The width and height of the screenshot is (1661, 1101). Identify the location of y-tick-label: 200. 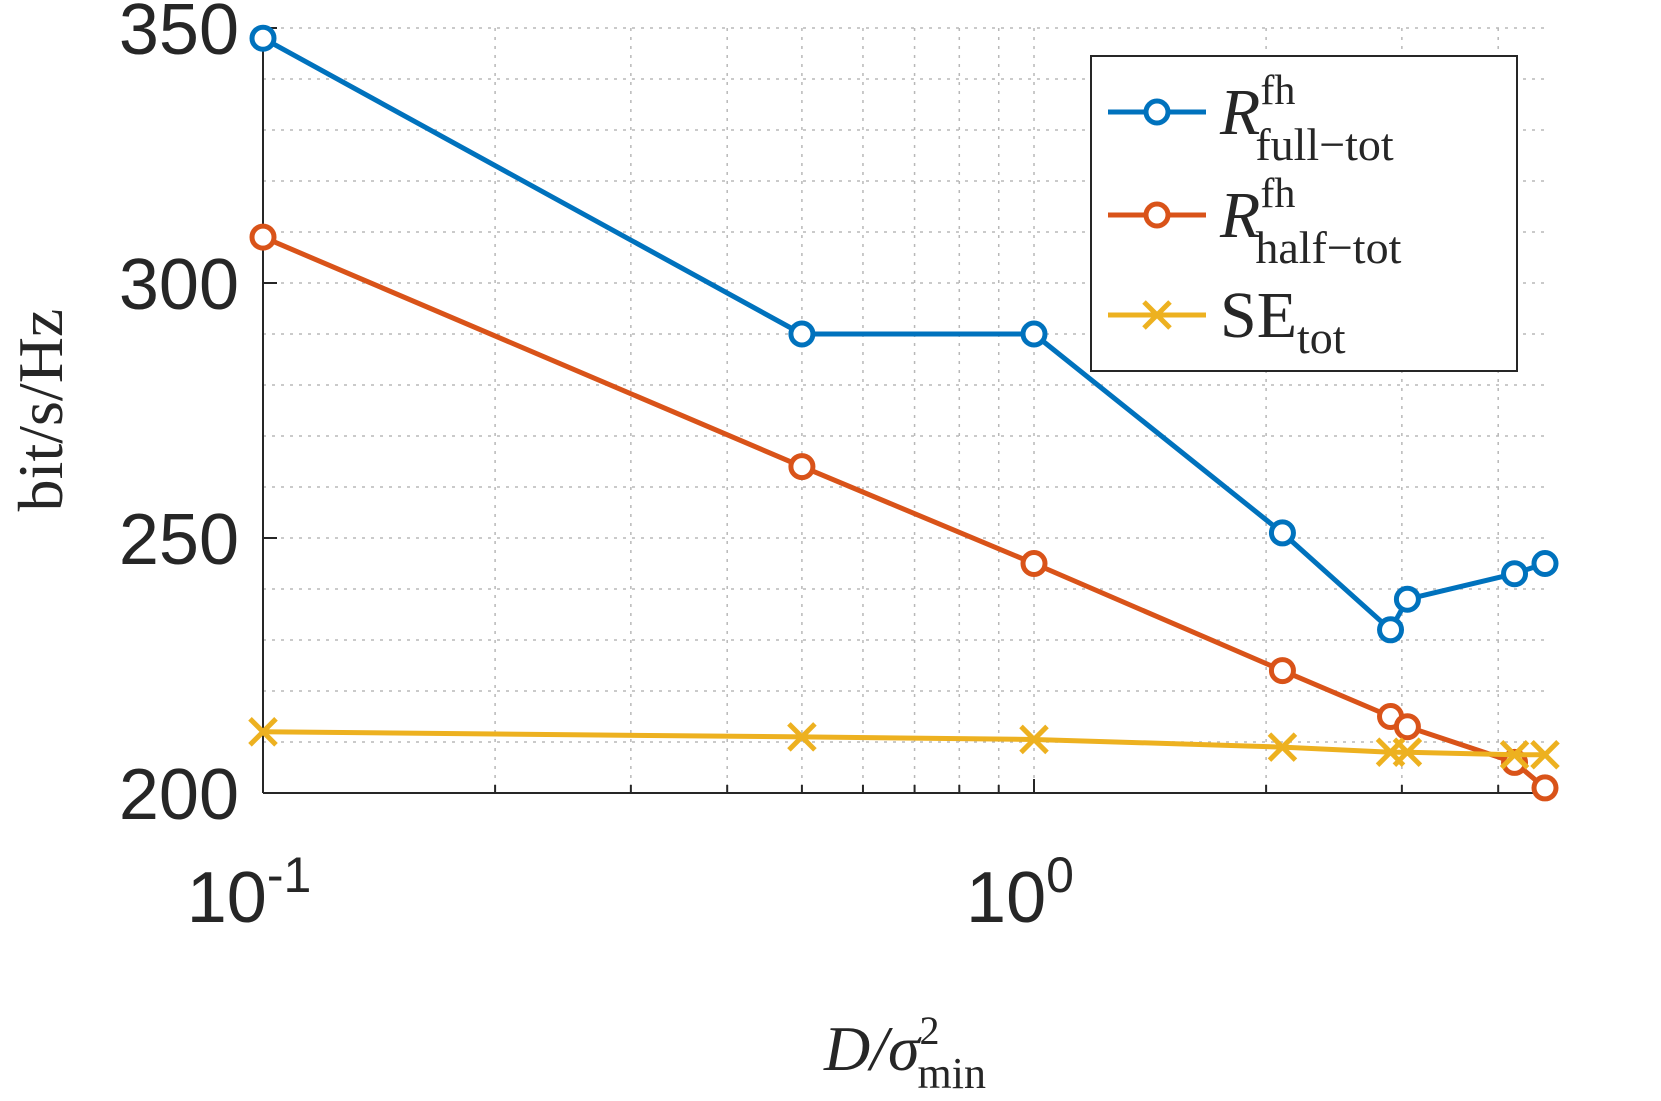
(179, 795).